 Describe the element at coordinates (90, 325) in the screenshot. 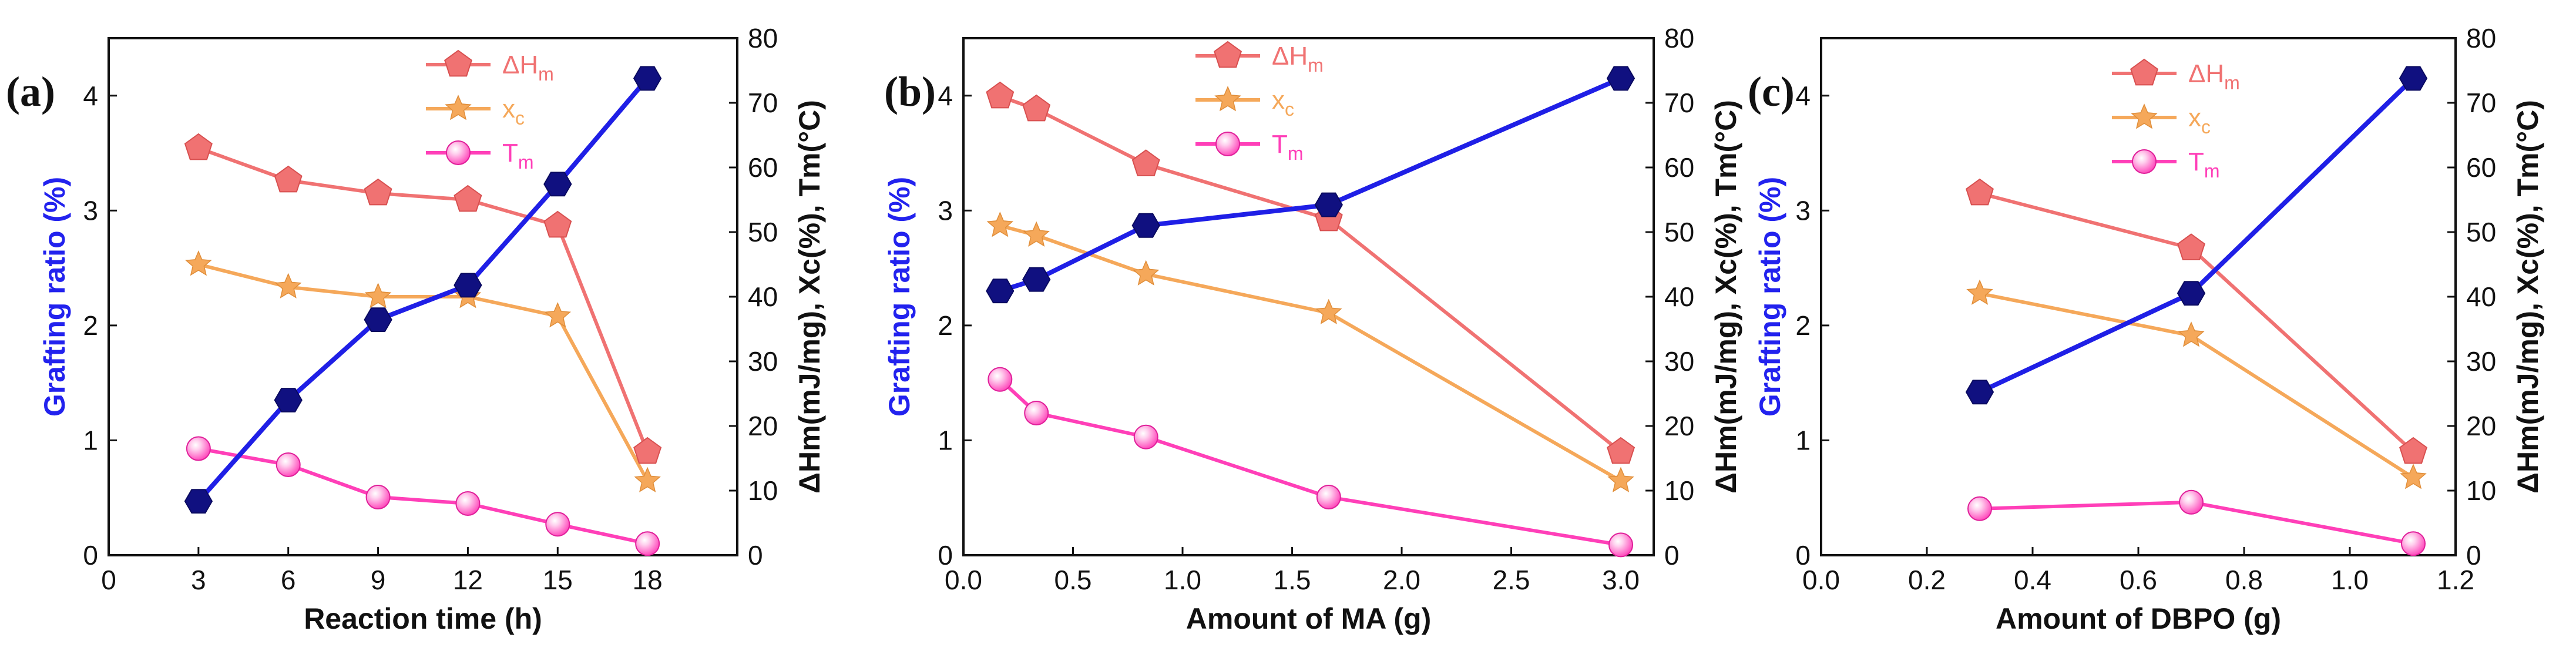

I see `y-left-tick-label: 2` at that location.